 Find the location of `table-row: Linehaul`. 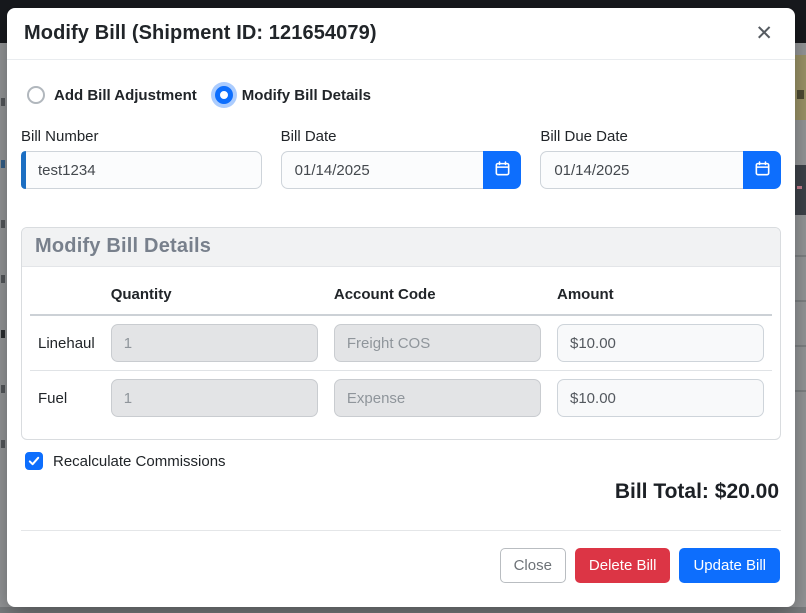

table-row: Linehaul is located at coordinates (401, 343).